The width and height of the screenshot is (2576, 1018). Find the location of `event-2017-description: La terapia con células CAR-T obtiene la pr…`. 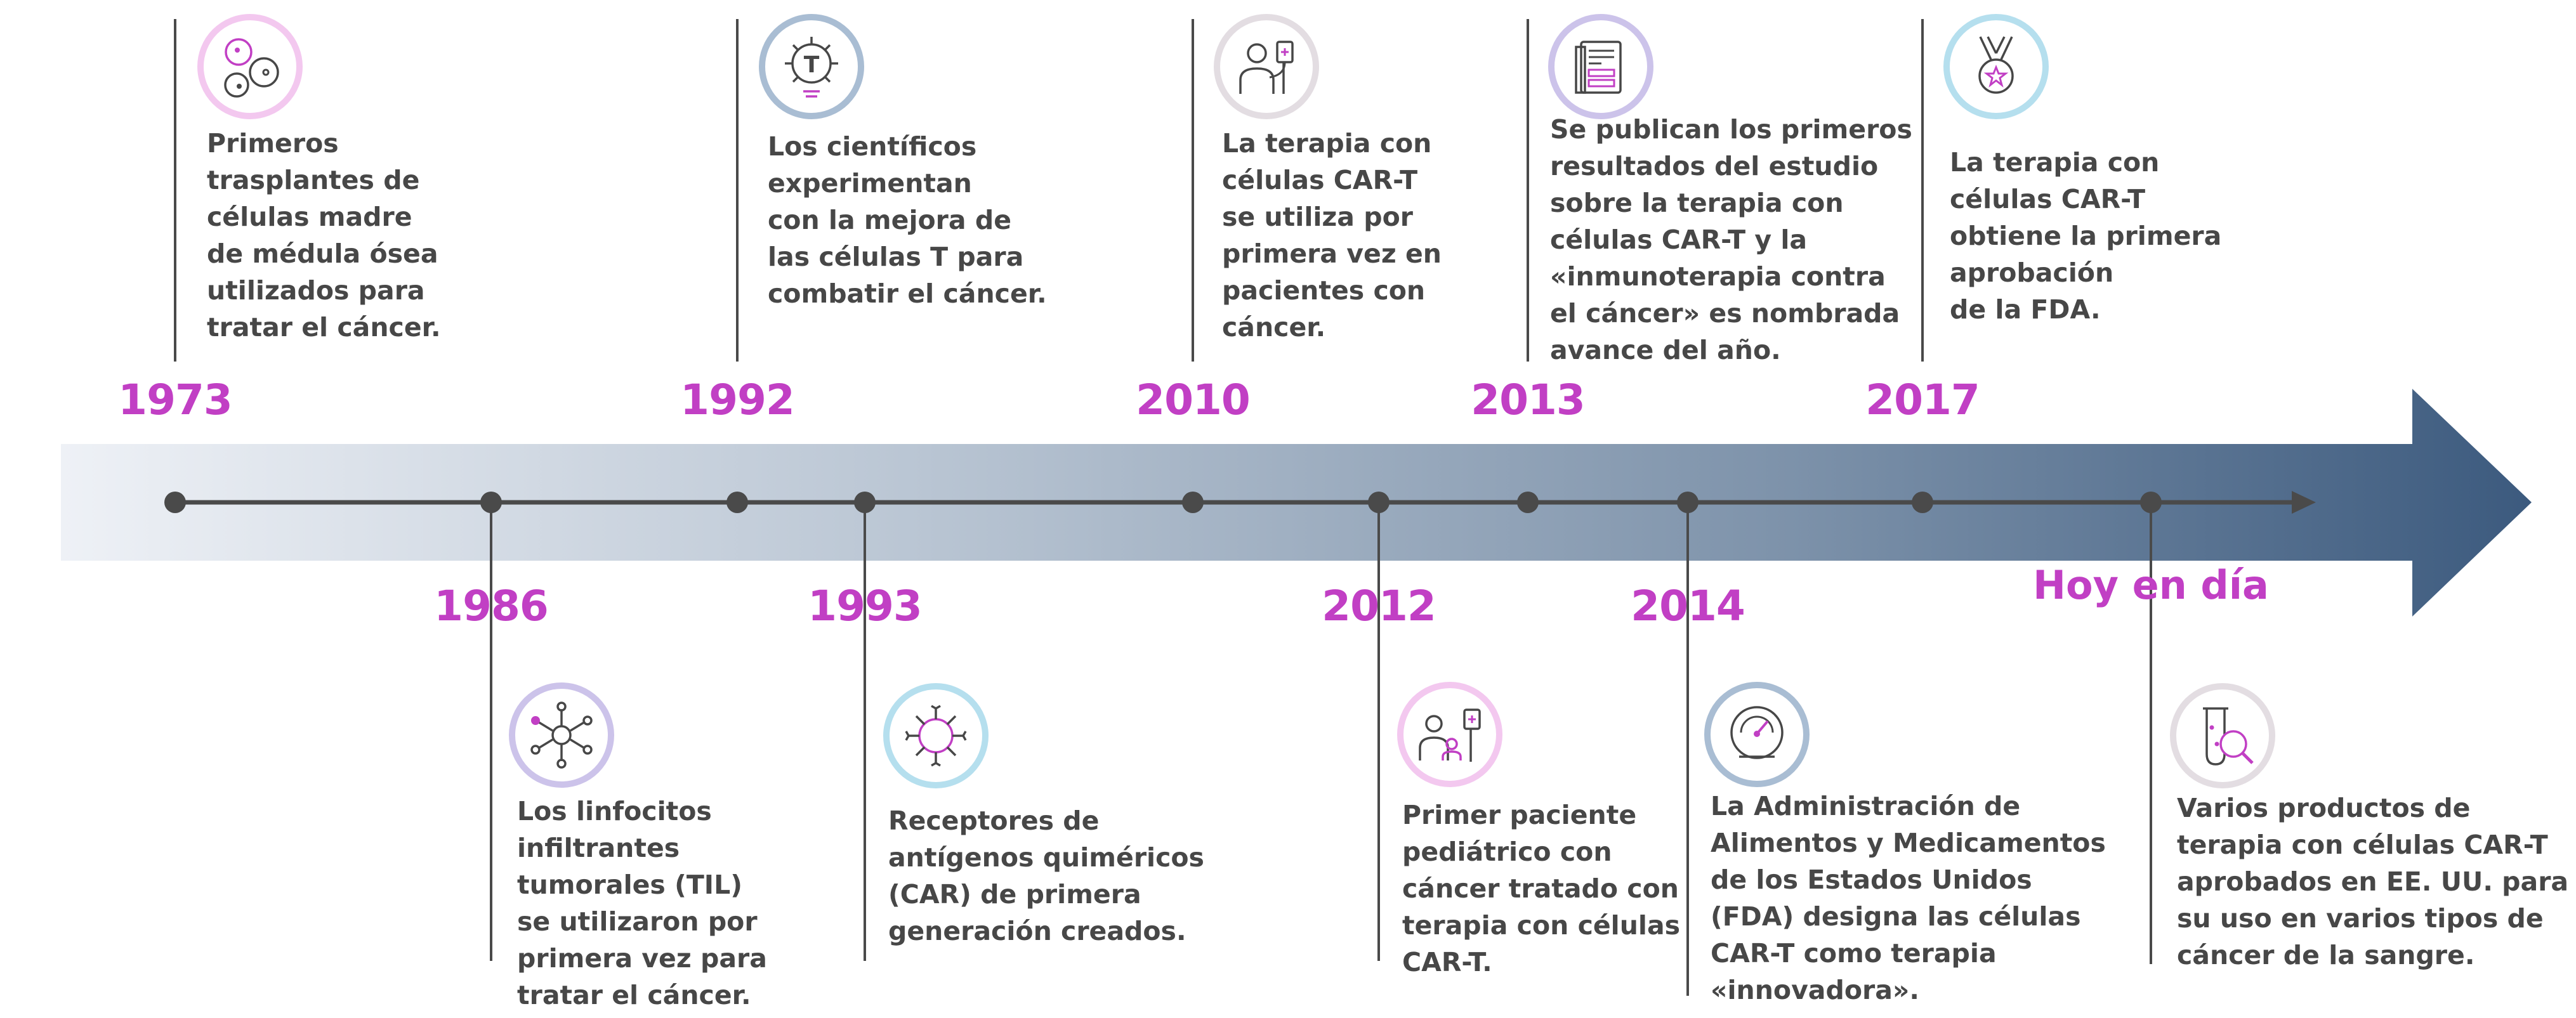

event-2017-description: La terapia con células CAR-T obtiene la pr… is located at coordinates (2086, 236).